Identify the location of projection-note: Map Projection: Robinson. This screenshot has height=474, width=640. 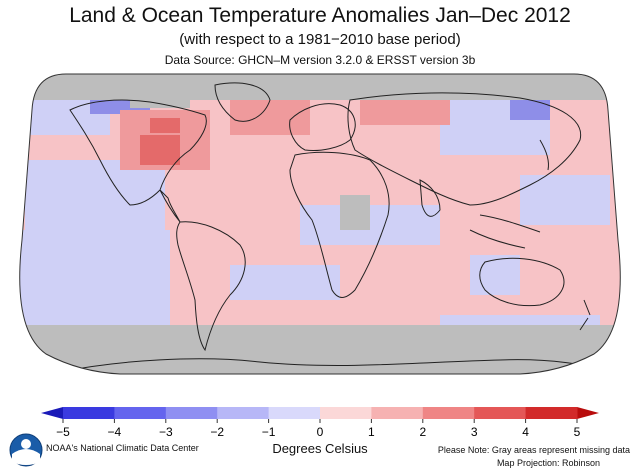
(548, 463).